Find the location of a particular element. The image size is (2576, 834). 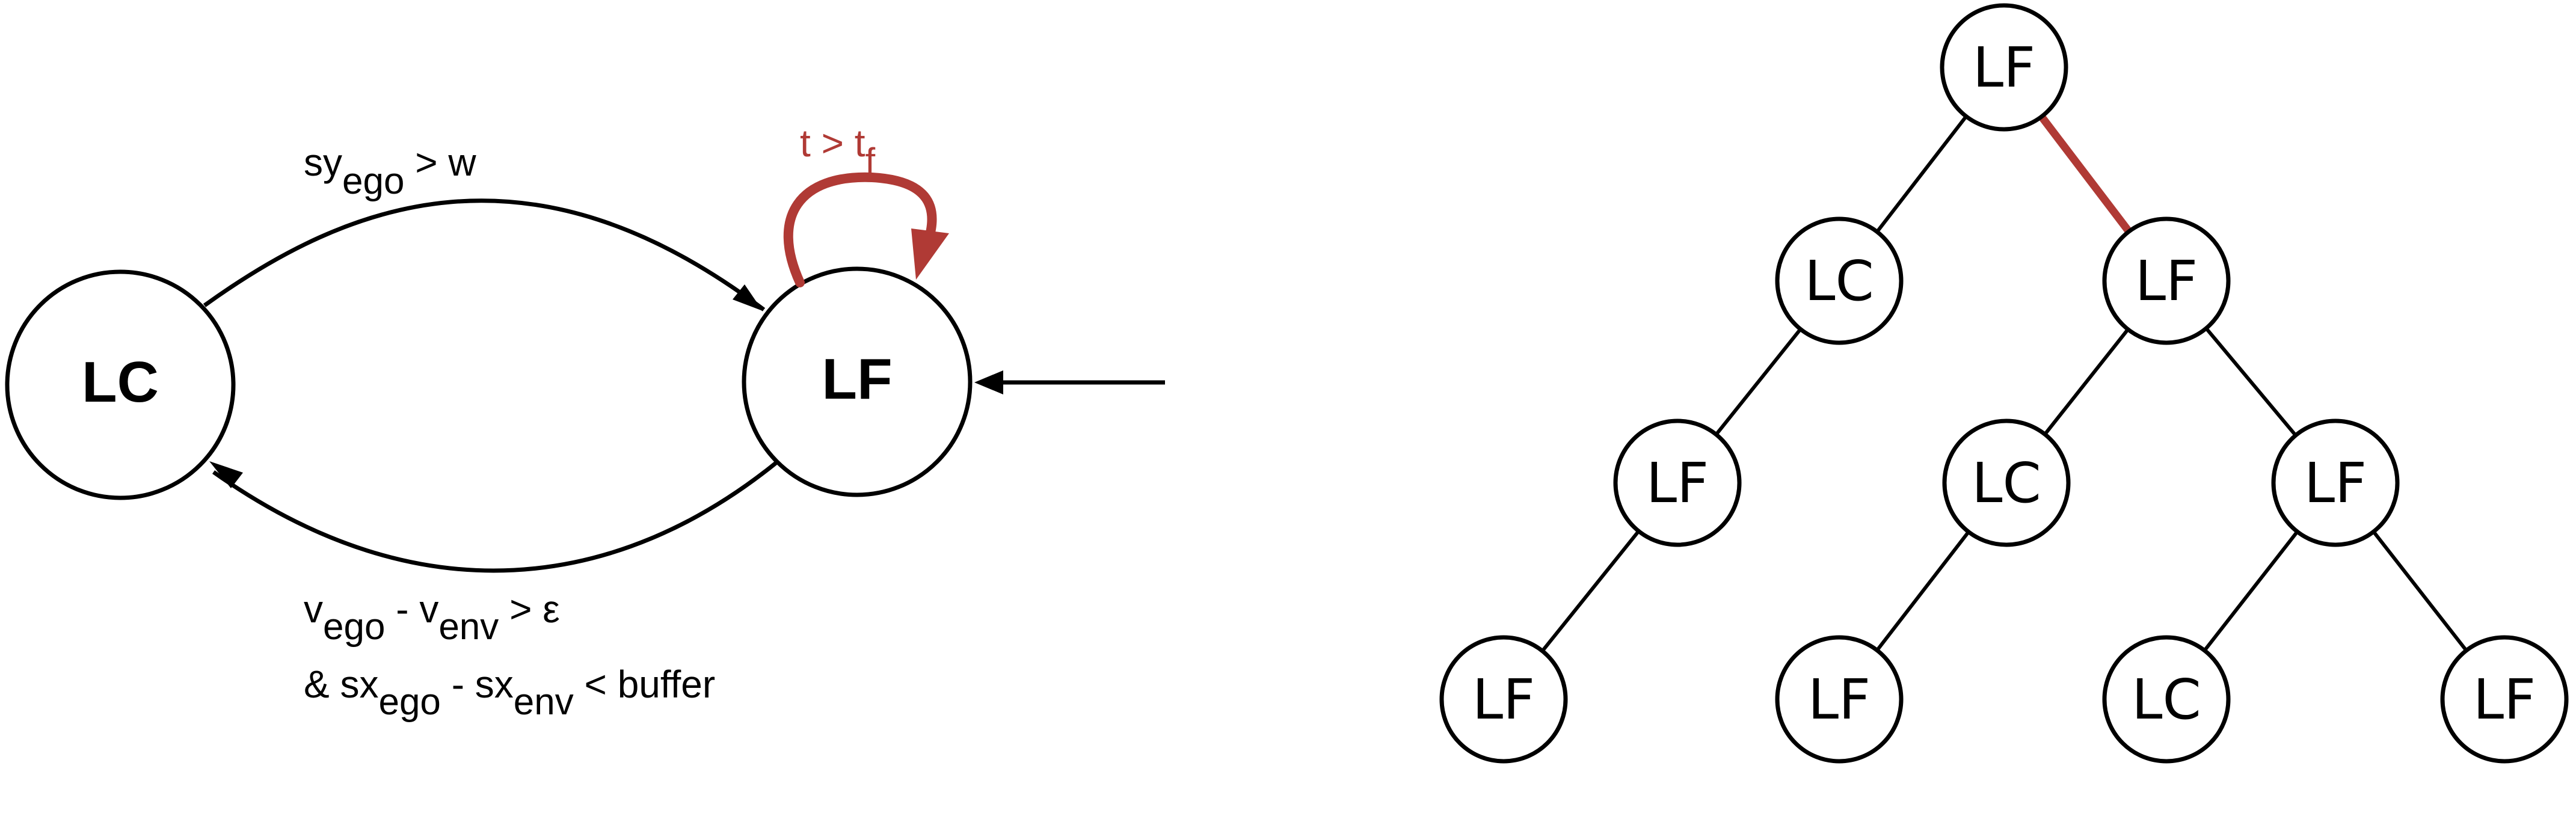

state-lc: LC is located at coordinates (120, 384).